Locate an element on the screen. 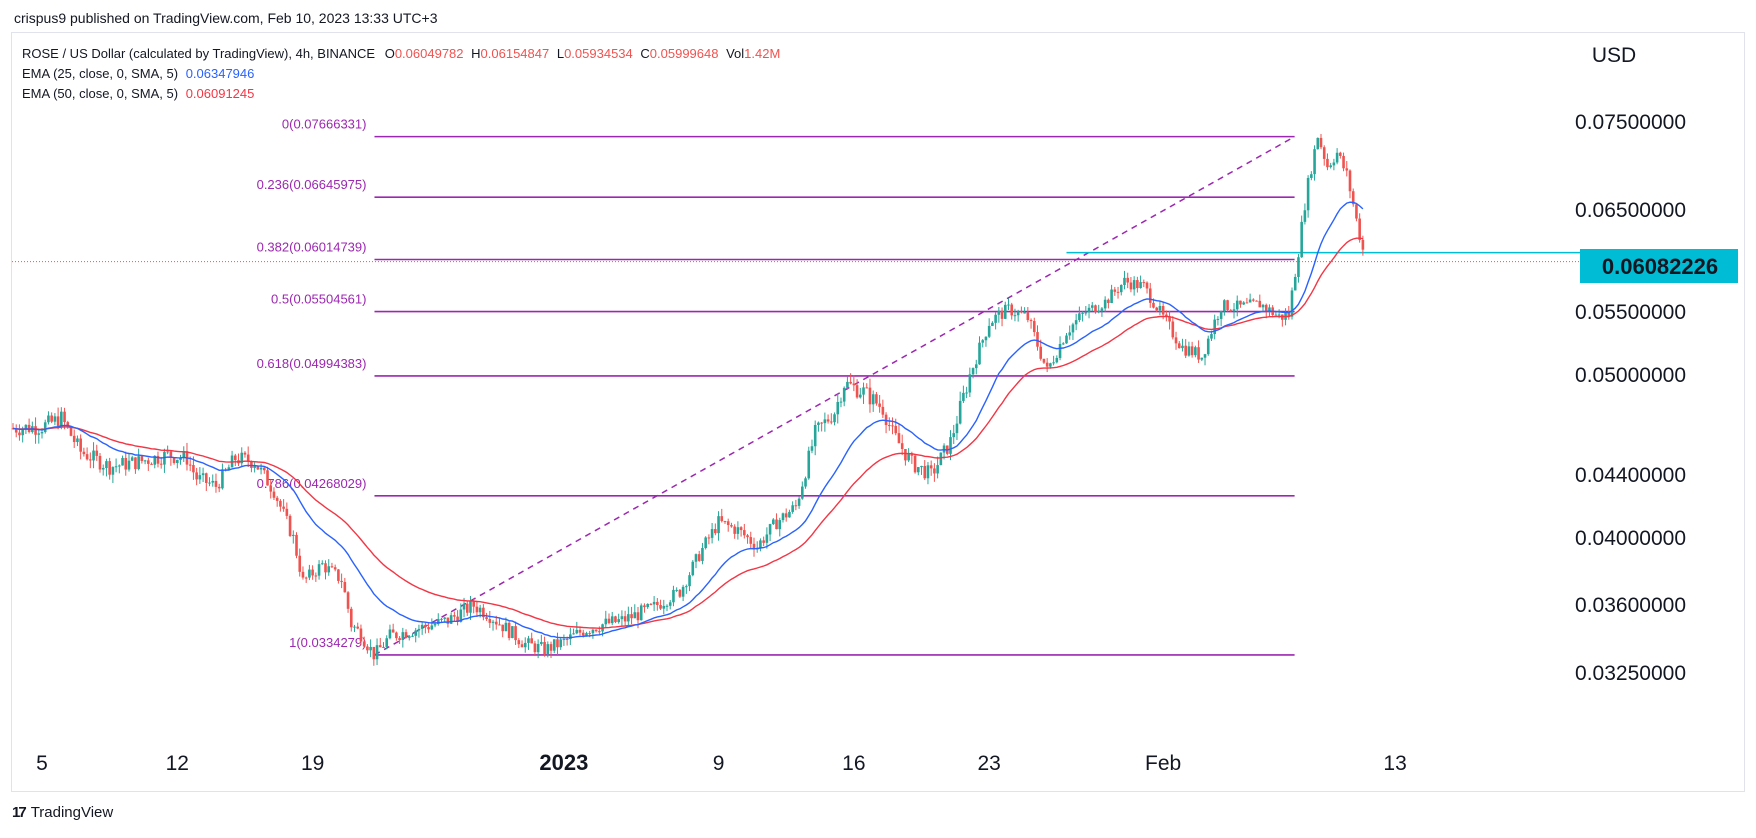 This screenshot has height=838, width=1756. time-tick-label: 12 is located at coordinates (177, 763).